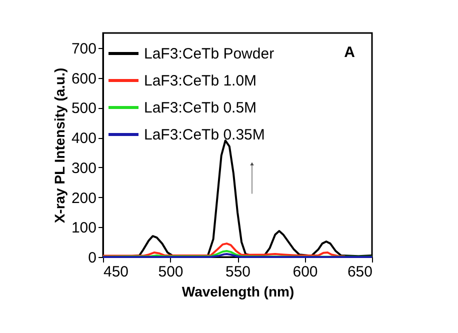  What do you see at coordinates (200, 81) in the screenshot?
I see `legend-label: LaF3:CeTb 1.0M` at bounding box center [200, 81].